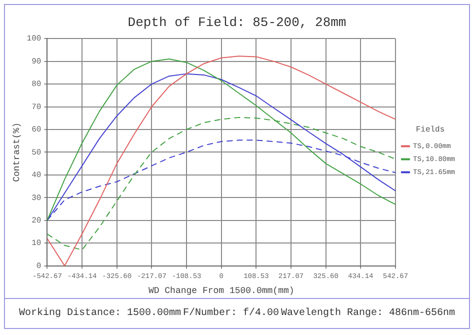 The height and width of the screenshot is (335, 474). What do you see at coordinates (430, 129) in the screenshot?
I see `legend-title: Fields` at bounding box center [430, 129].